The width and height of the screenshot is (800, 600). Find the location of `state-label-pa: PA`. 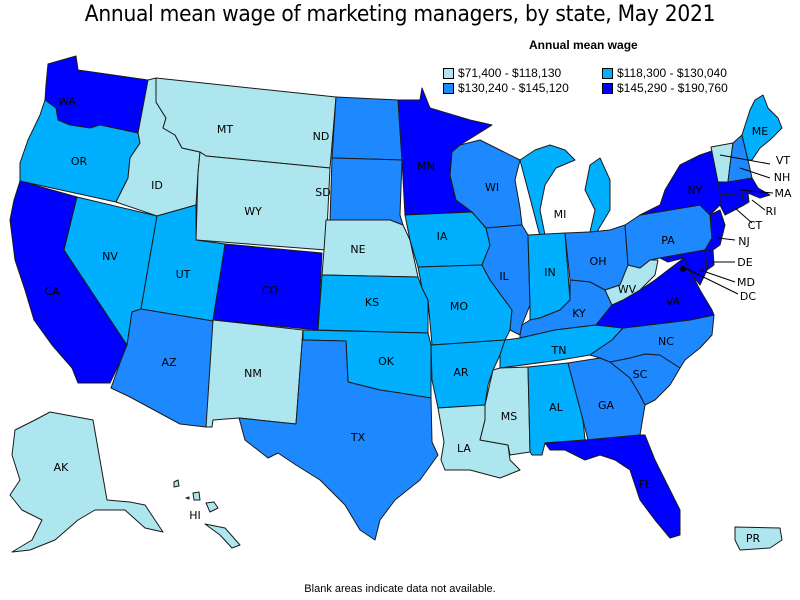

state-label-pa: PA is located at coordinates (668, 240).